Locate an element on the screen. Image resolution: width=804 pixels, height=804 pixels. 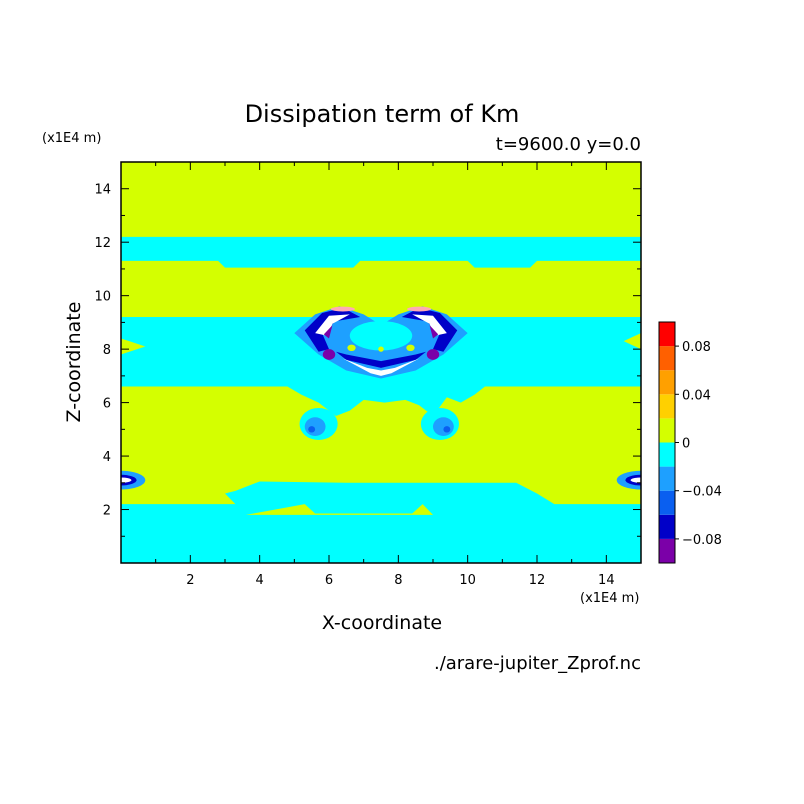
vortex-eye-center is located at coordinates (381, 349).